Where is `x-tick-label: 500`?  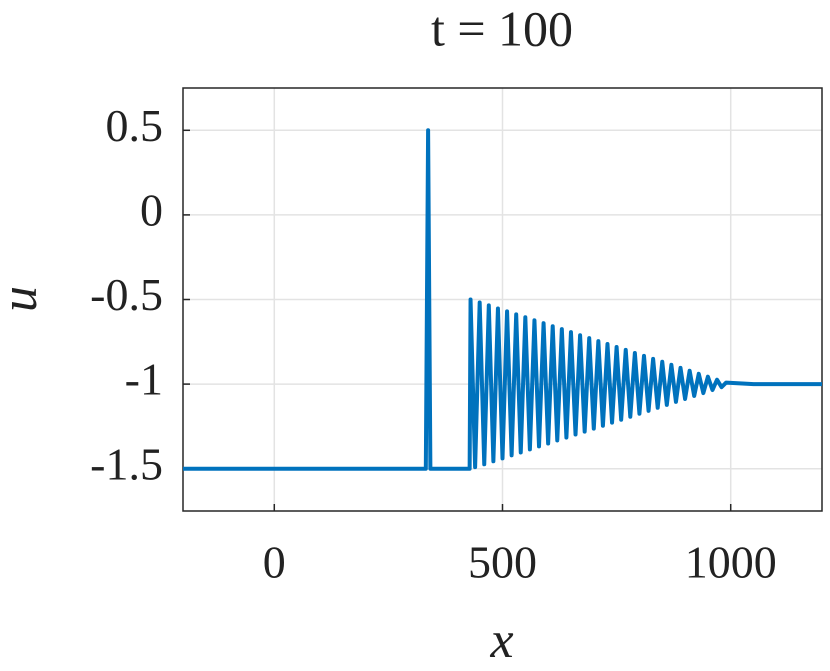 x-tick-label: 500 is located at coordinates (502, 562).